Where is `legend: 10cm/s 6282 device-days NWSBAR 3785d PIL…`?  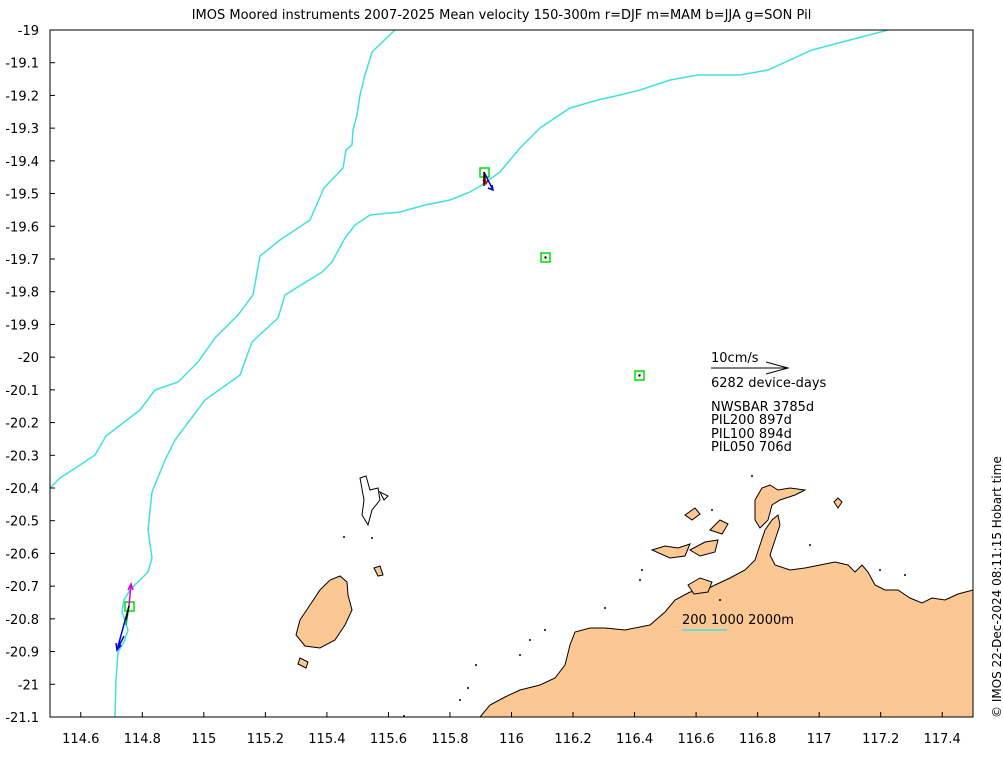
legend: 10cm/s 6282 device-days NWSBAR 3785d PIL… is located at coordinates (754, 491).